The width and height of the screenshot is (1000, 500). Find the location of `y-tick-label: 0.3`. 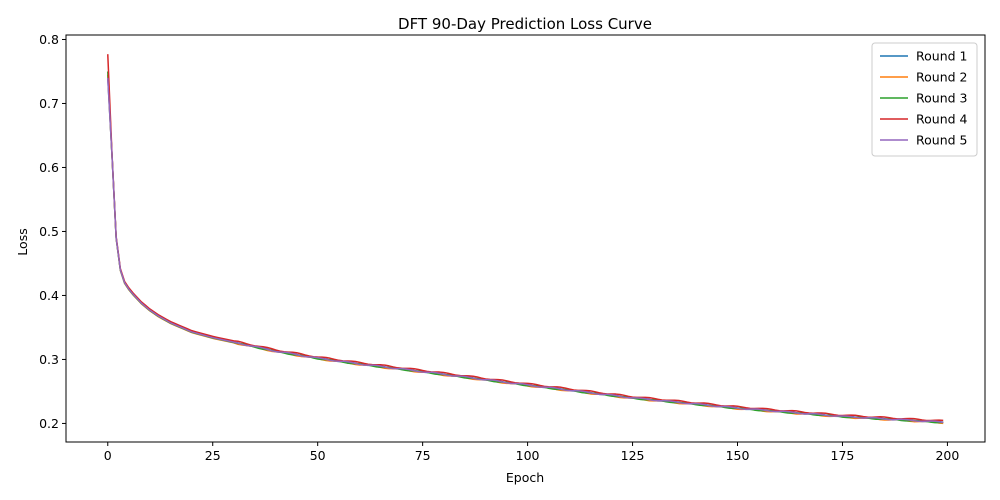

y-tick-label: 0.3 is located at coordinates (49, 359).